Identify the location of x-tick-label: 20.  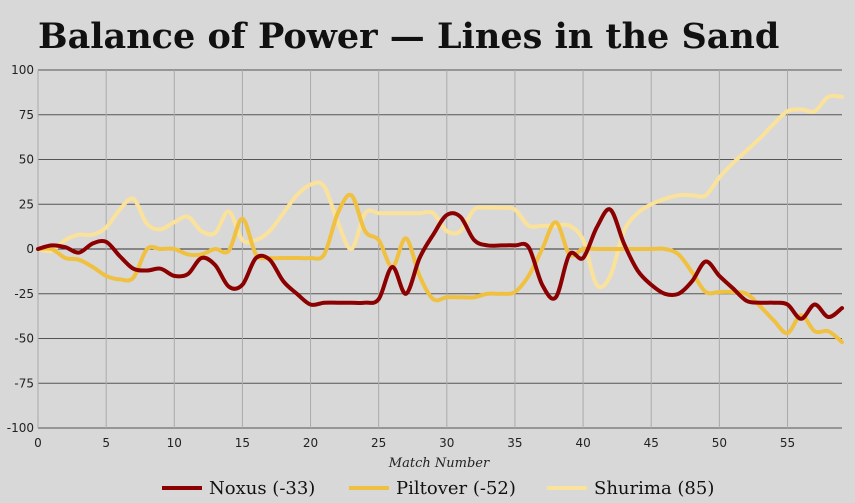
(310, 443).